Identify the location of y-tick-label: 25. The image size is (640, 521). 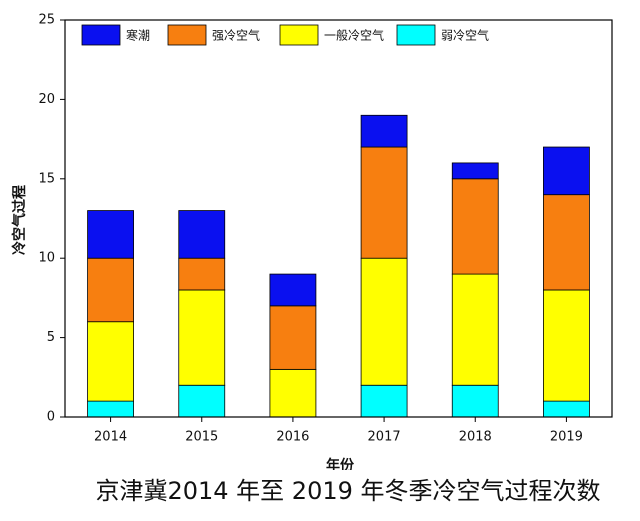
(46, 20).